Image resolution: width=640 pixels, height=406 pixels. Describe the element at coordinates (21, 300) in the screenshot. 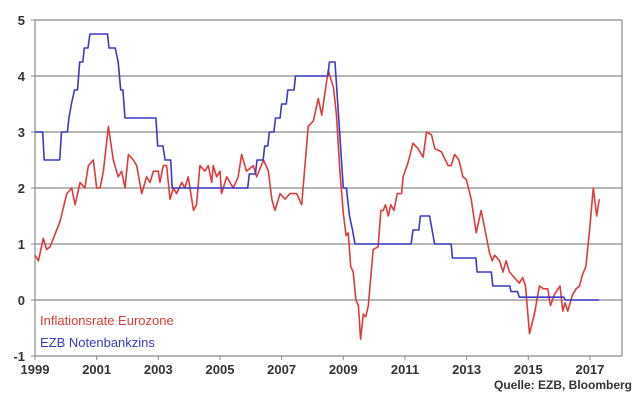

I see `y-tick-label: 0` at that location.